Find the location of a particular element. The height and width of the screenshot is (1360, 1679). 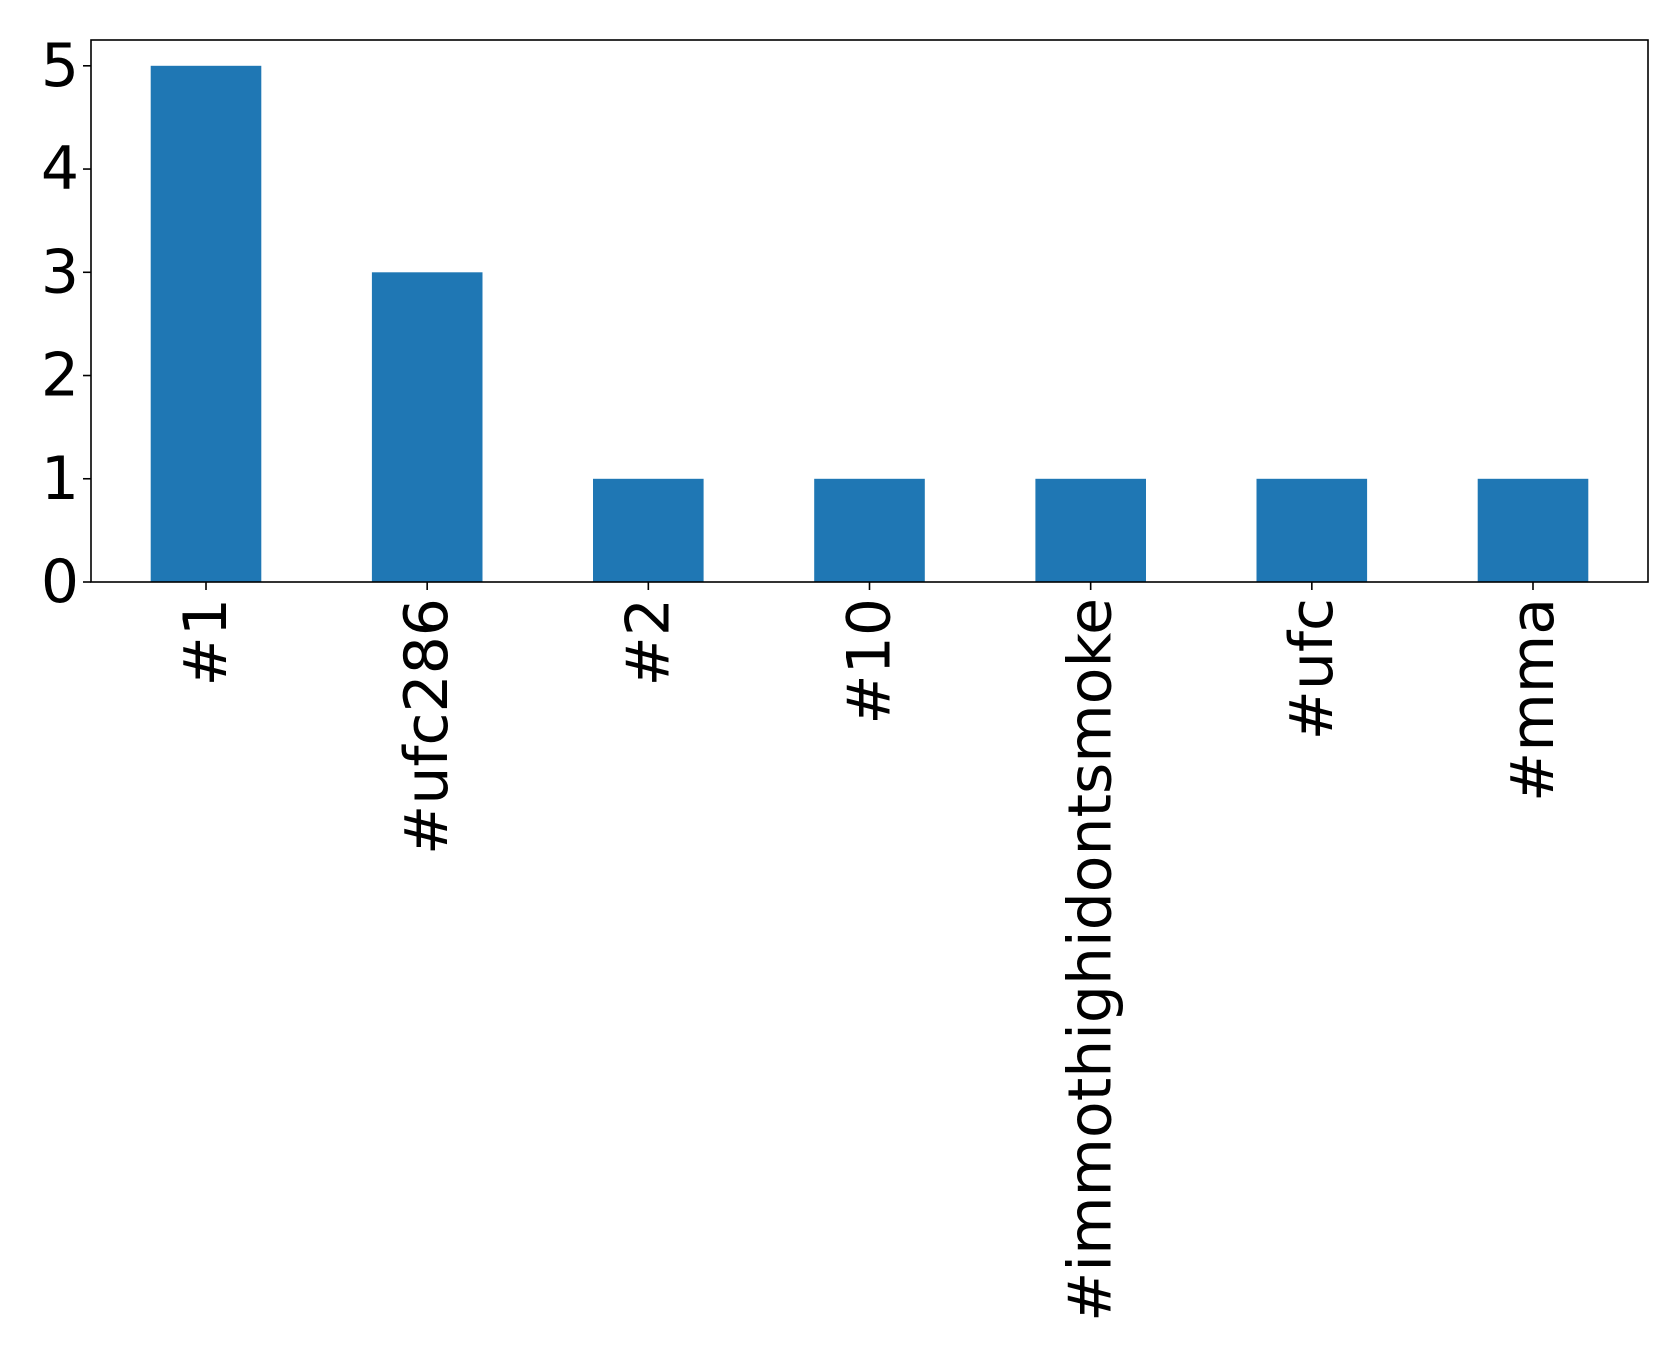

x-tick-label-0: #1 is located at coordinates (206, 642).